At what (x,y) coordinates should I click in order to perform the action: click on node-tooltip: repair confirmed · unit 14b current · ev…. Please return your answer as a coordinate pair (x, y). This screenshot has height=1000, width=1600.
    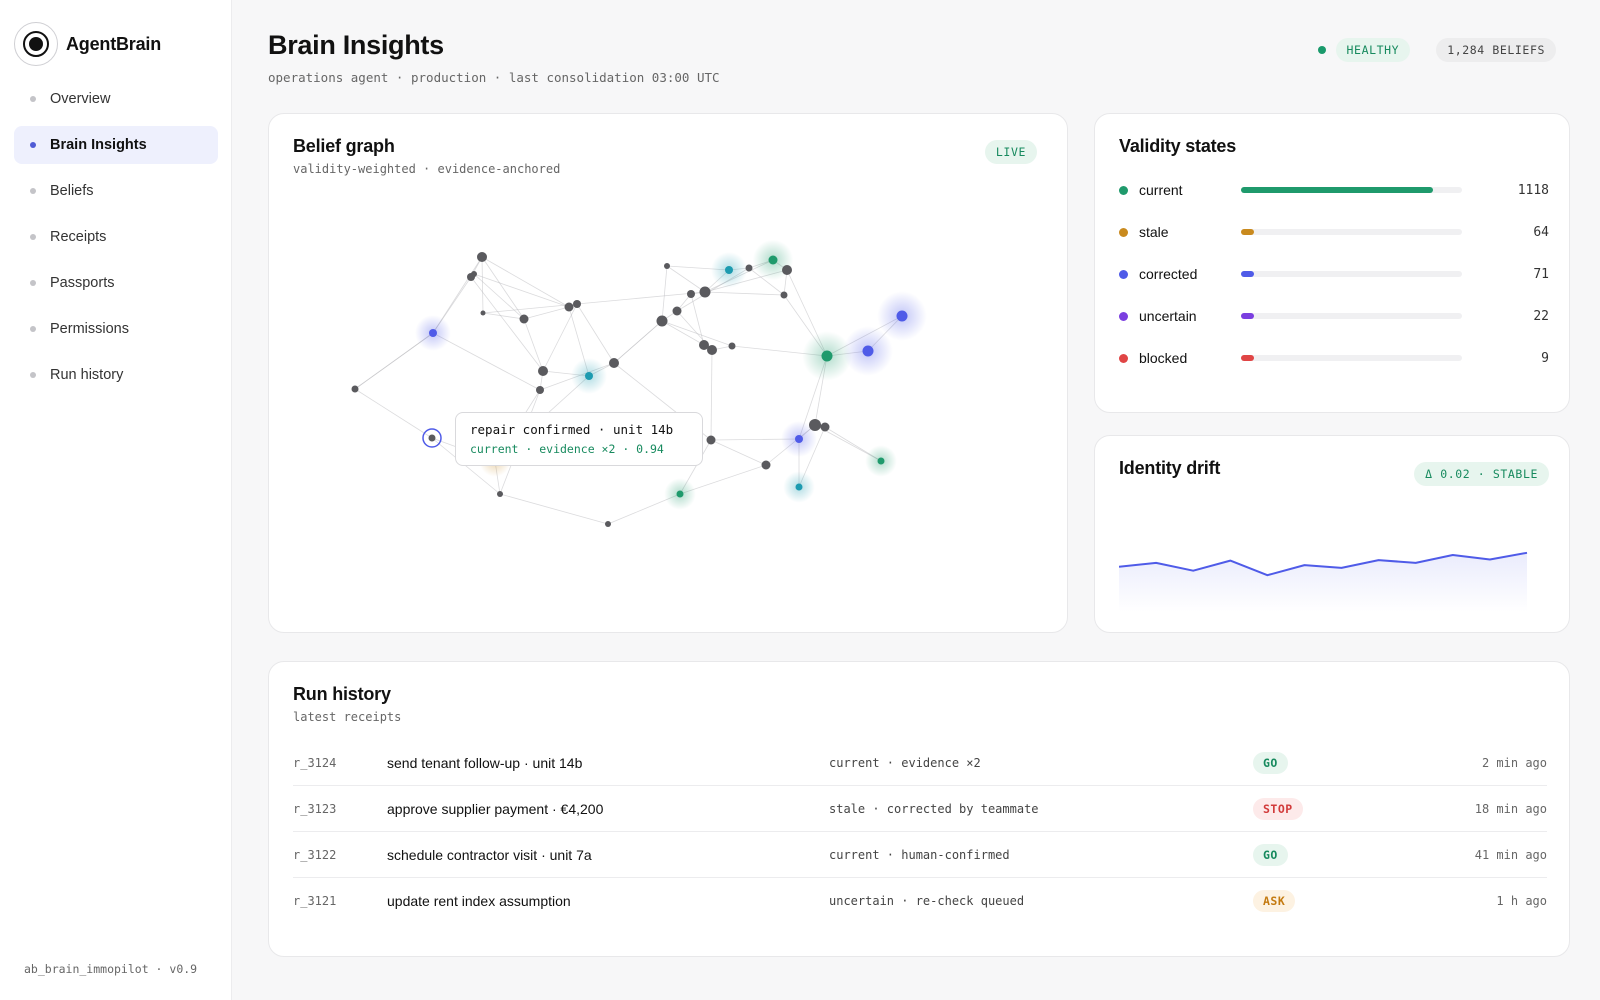
    Looking at the image, I should click on (579, 439).